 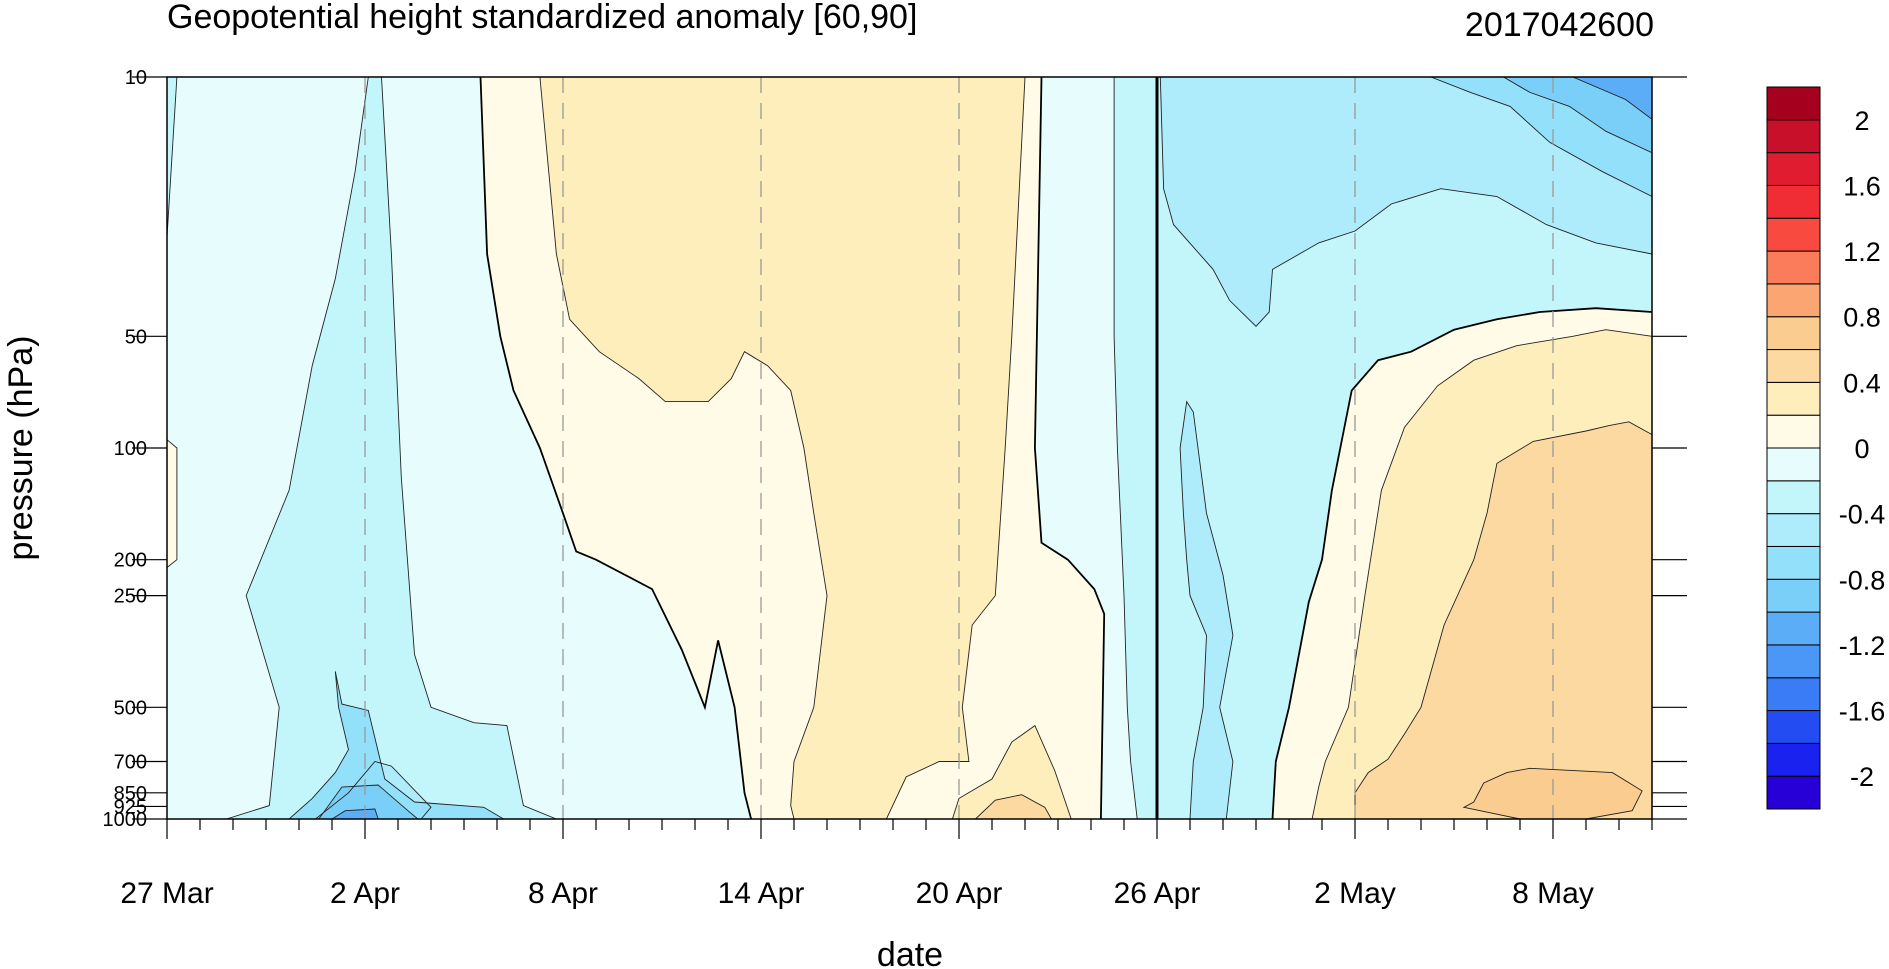 What do you see at coordinates (166, 893) in the screenshot?
I see `x-tick-label-0: 27 Mar` at bounding box center [166, 893].